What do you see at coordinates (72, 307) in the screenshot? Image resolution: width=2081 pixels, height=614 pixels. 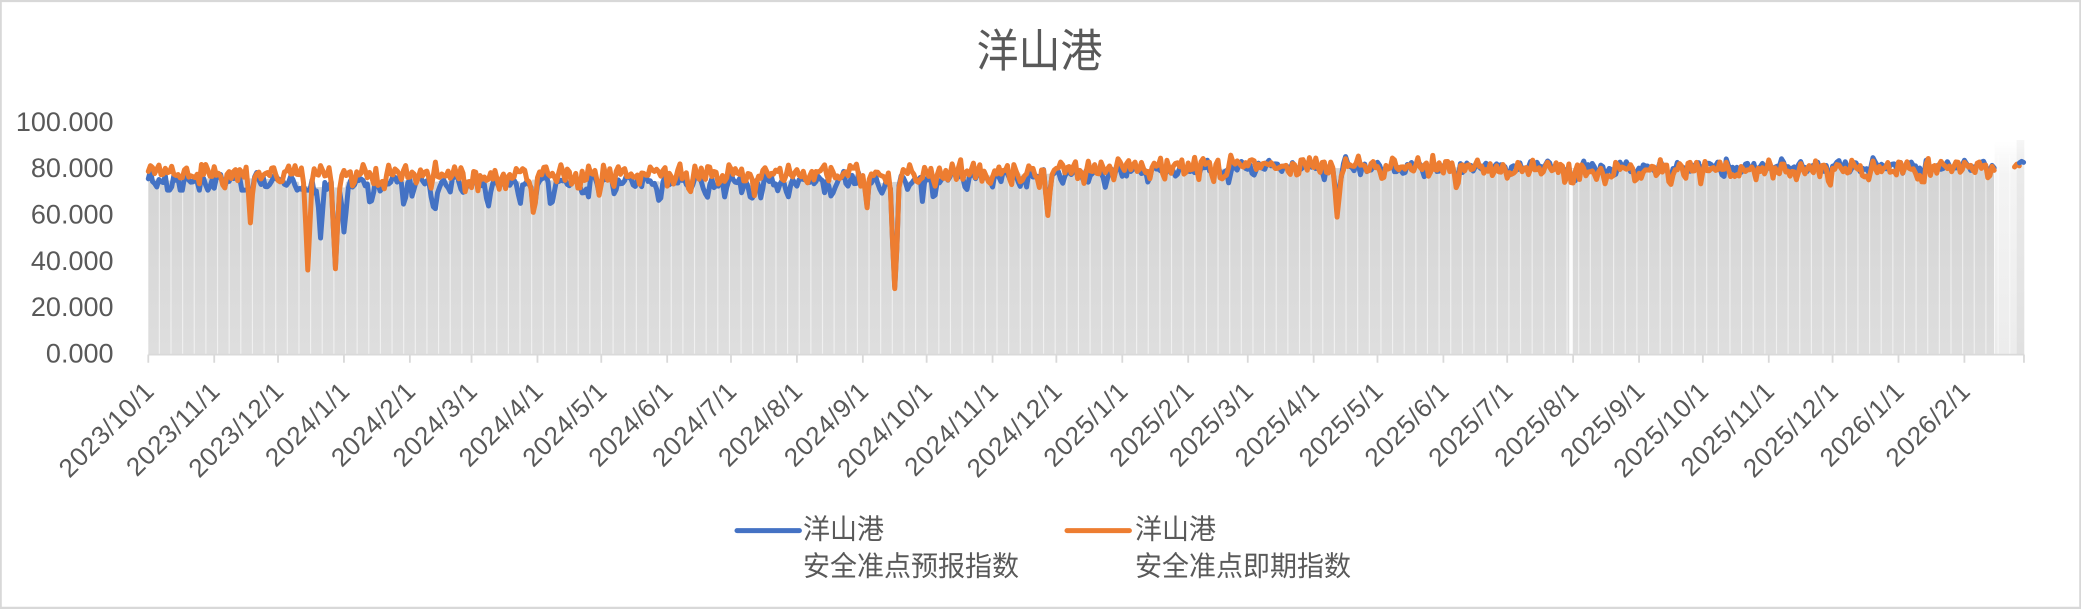 I see `svg-text: 20.000` at bounding box center [72, 307].